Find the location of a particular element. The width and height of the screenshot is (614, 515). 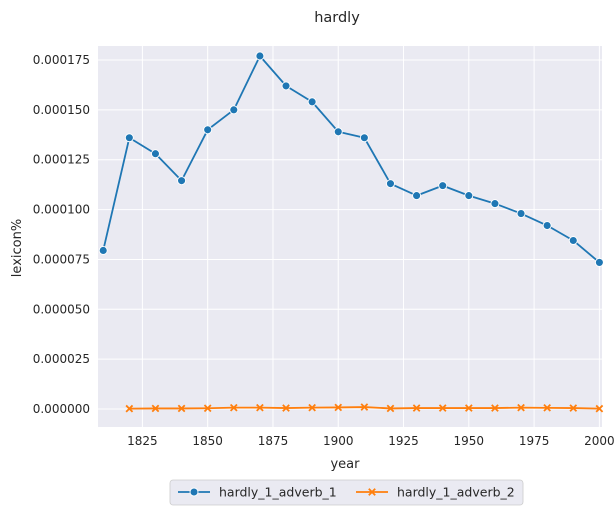

y-tick-label: 0.000050 is located at coordinates (61, 309).